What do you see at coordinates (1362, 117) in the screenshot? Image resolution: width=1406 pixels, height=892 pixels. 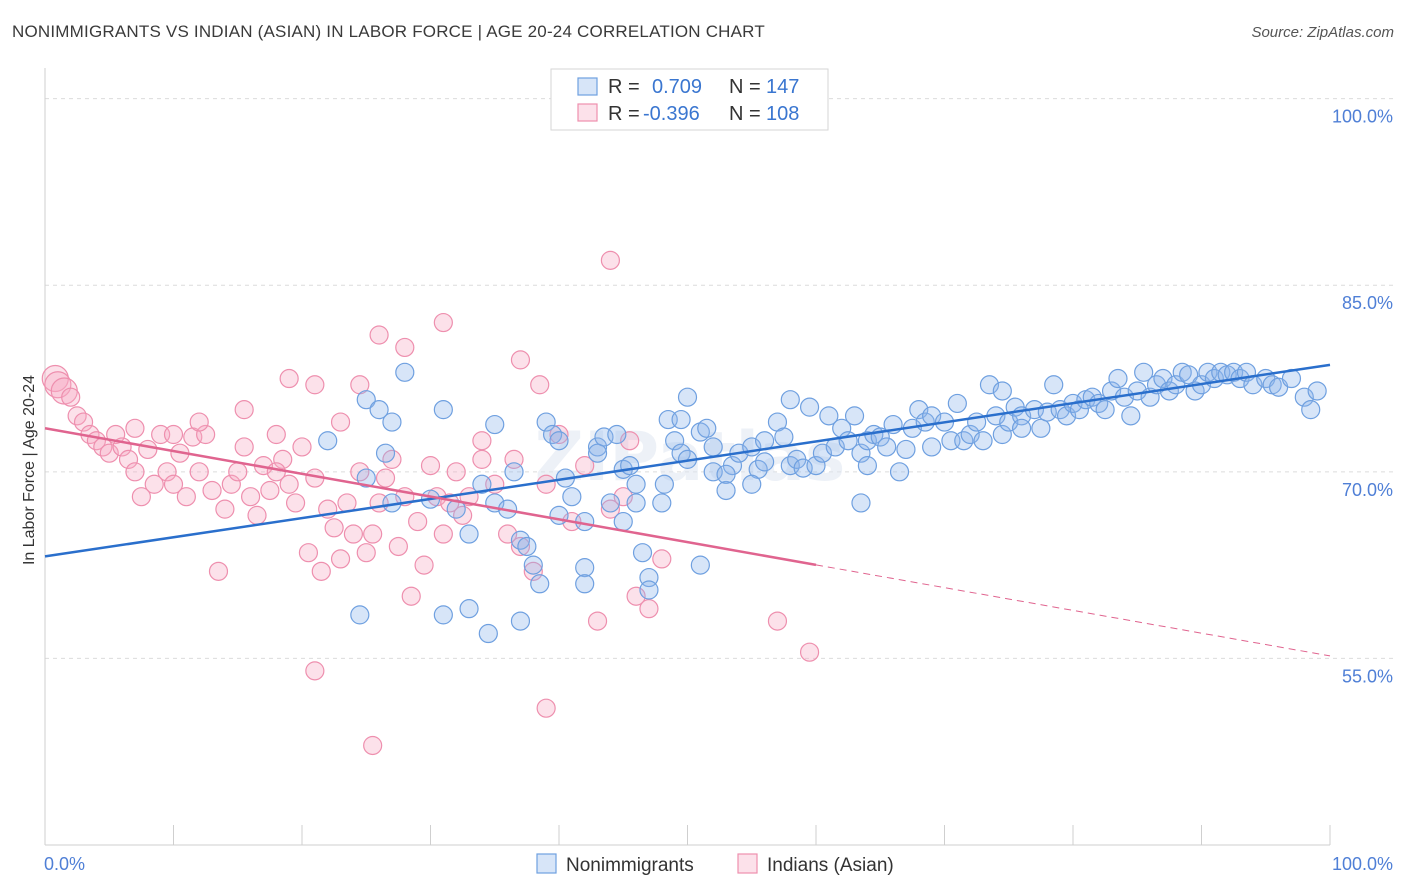 I see `y-tick-label: 100.0%` at bounding box center [1362, 117].